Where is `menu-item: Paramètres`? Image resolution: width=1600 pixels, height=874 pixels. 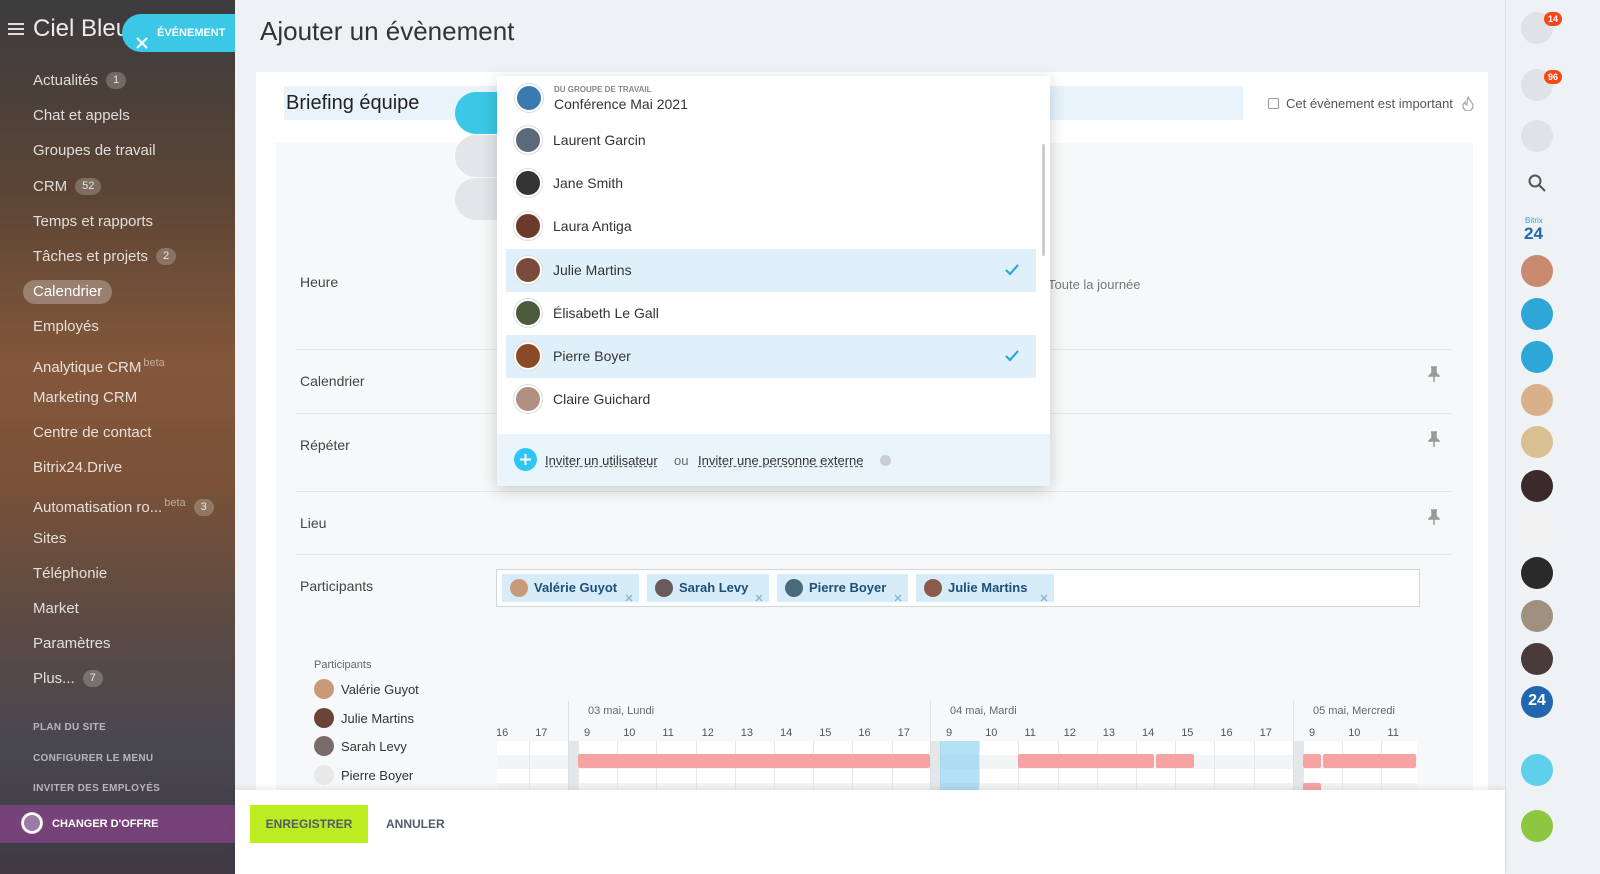 menu-item: Paramètres is located at coordinates (72, 644).